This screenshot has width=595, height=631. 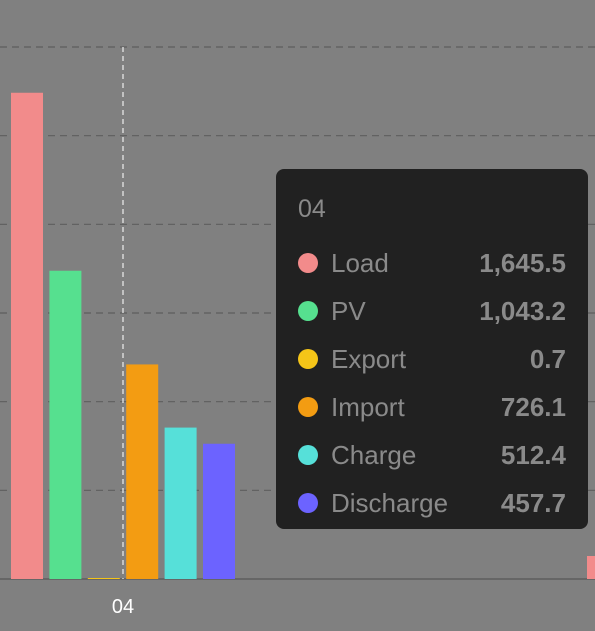 What do you see at coordinates (27, 335) in the screenshot?
I see `bar-load` at bounding box center [27, 335].